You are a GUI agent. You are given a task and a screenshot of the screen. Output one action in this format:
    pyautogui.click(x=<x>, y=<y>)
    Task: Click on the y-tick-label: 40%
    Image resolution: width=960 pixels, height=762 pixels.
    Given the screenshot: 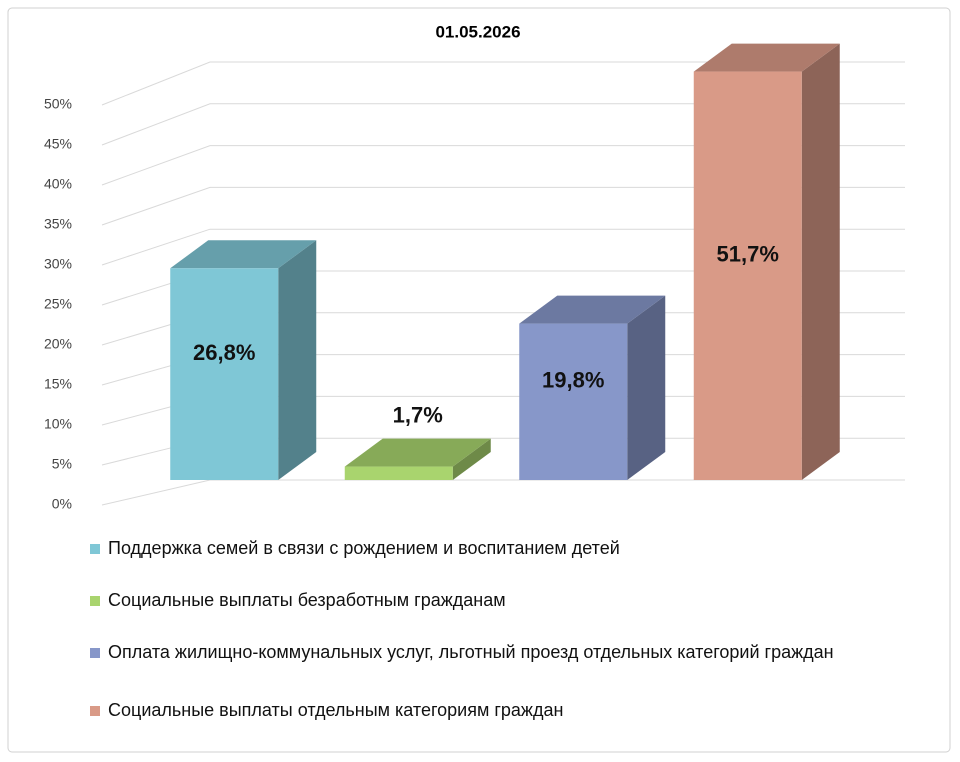 What is the action you would take?
    pyautogui.click(x=58, y=184)
    